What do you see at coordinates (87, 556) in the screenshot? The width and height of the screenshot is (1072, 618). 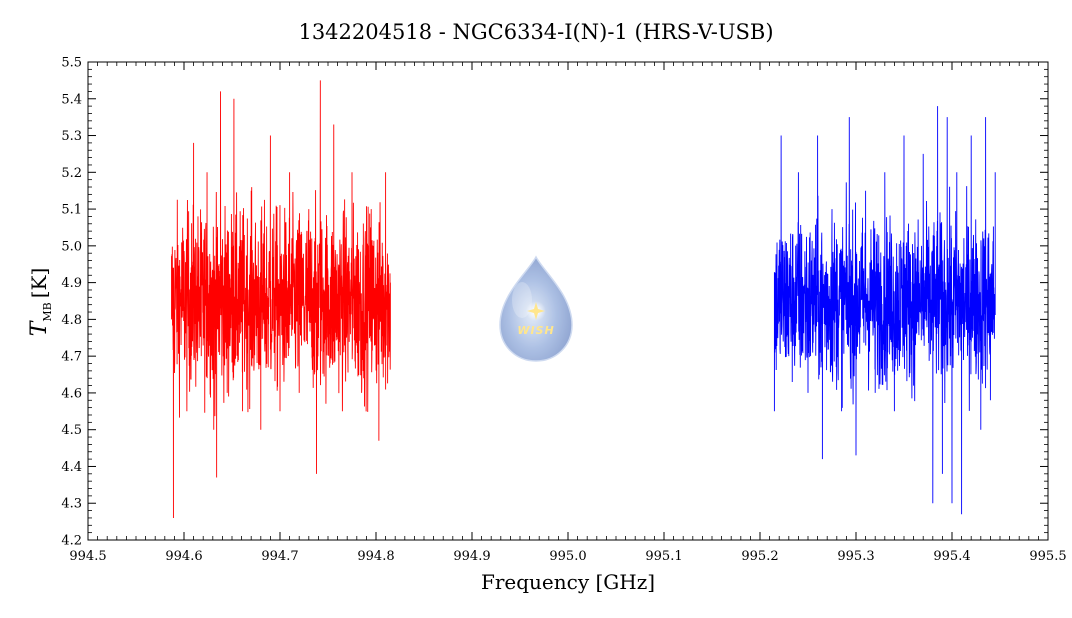 I see `x-tick-label: 994.5` at bounding box center [87, 556].